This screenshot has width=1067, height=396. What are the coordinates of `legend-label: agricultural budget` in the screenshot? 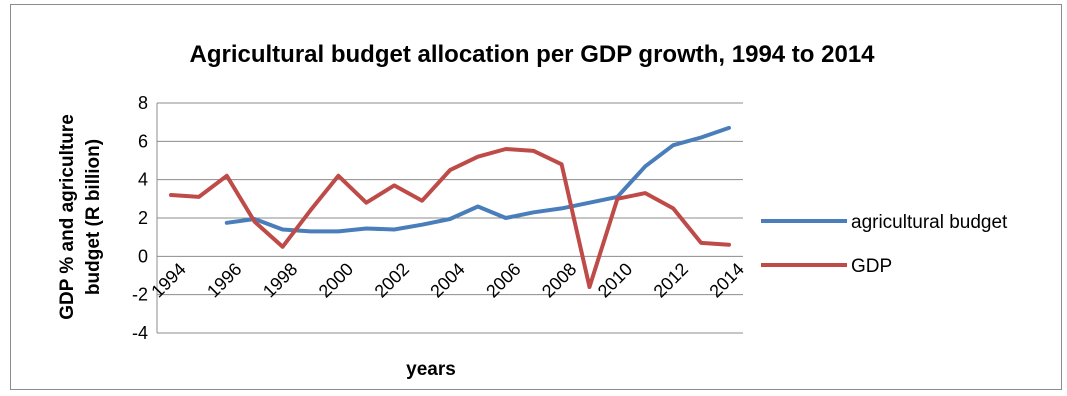 It's located at (929, 222).